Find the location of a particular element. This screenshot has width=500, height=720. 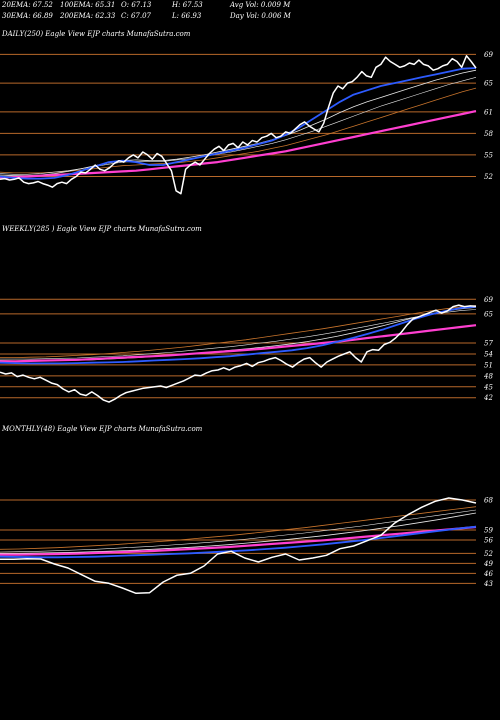

weekly-tick-label: 65 is located at coordinates (488, 314).